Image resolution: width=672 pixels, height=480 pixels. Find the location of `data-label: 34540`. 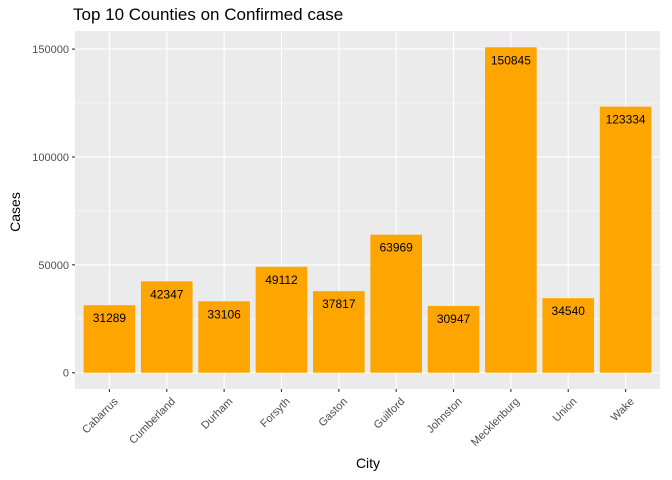

data-label: 34540 is located at coordinates (569, 311).